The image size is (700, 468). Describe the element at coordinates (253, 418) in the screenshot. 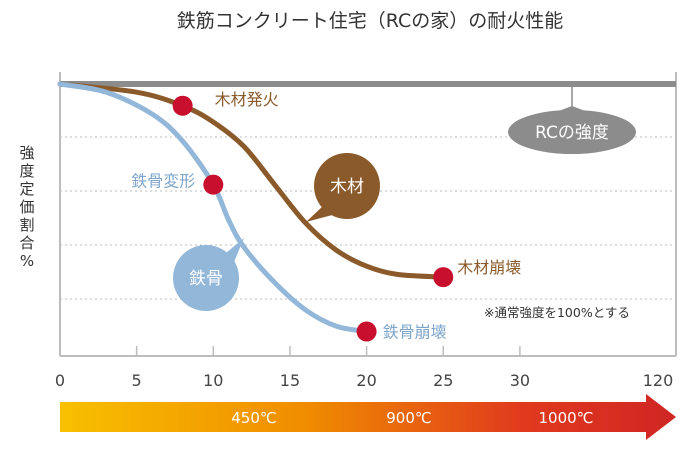

I see `temperature-label: 450℃` at that location.